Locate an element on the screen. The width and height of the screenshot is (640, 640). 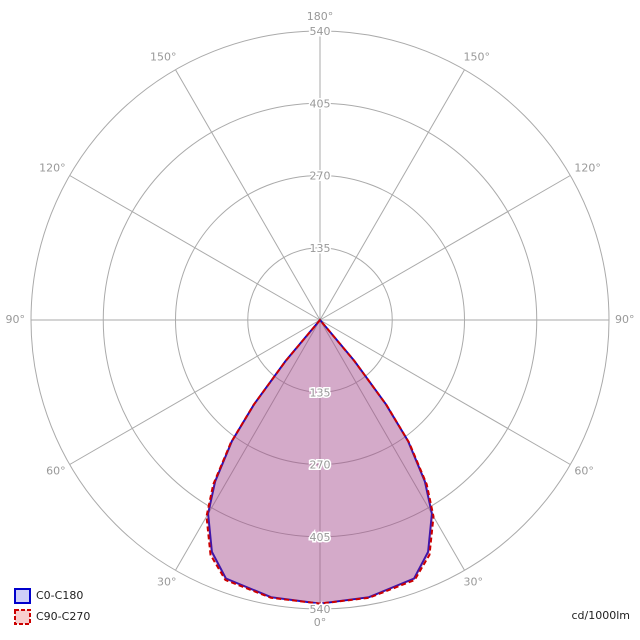
angle-label: 180° is located at coordinates (320, 16).